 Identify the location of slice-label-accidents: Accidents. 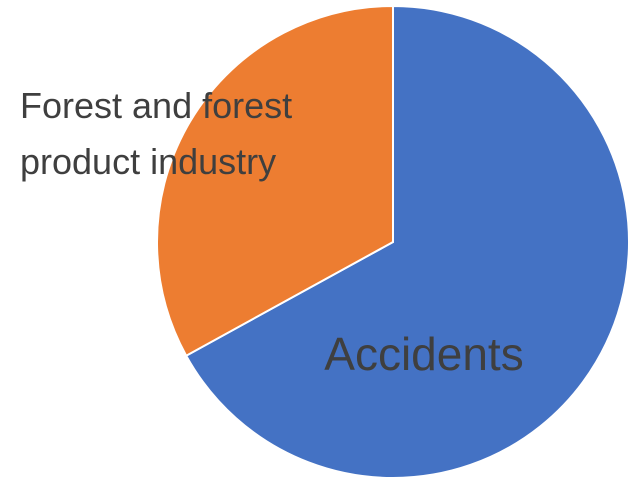
(423, 354).